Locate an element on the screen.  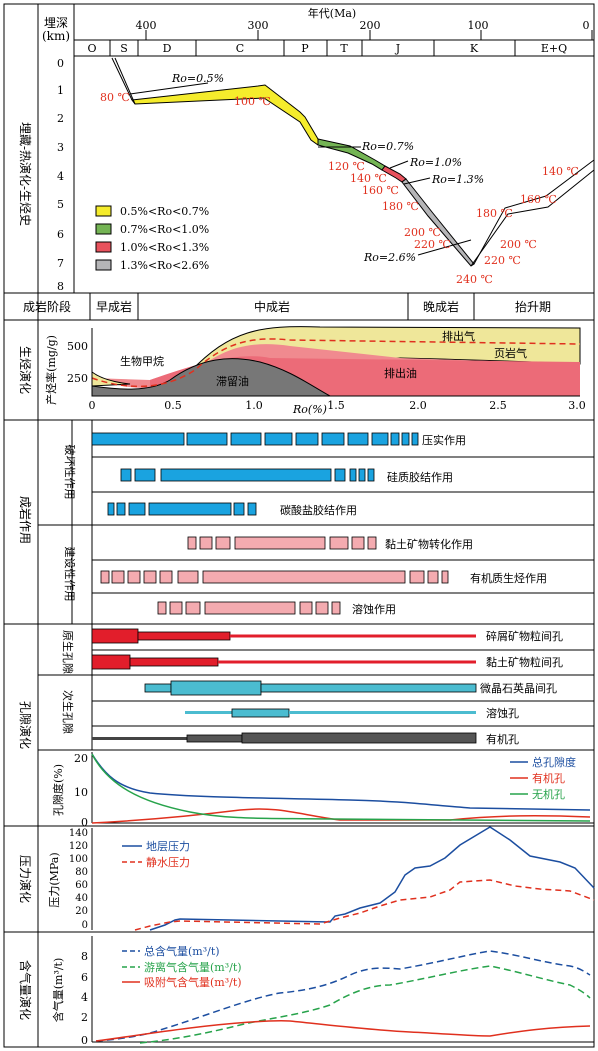
process-organic: 有机质生烃作用 is located at coordinates (508, 578).